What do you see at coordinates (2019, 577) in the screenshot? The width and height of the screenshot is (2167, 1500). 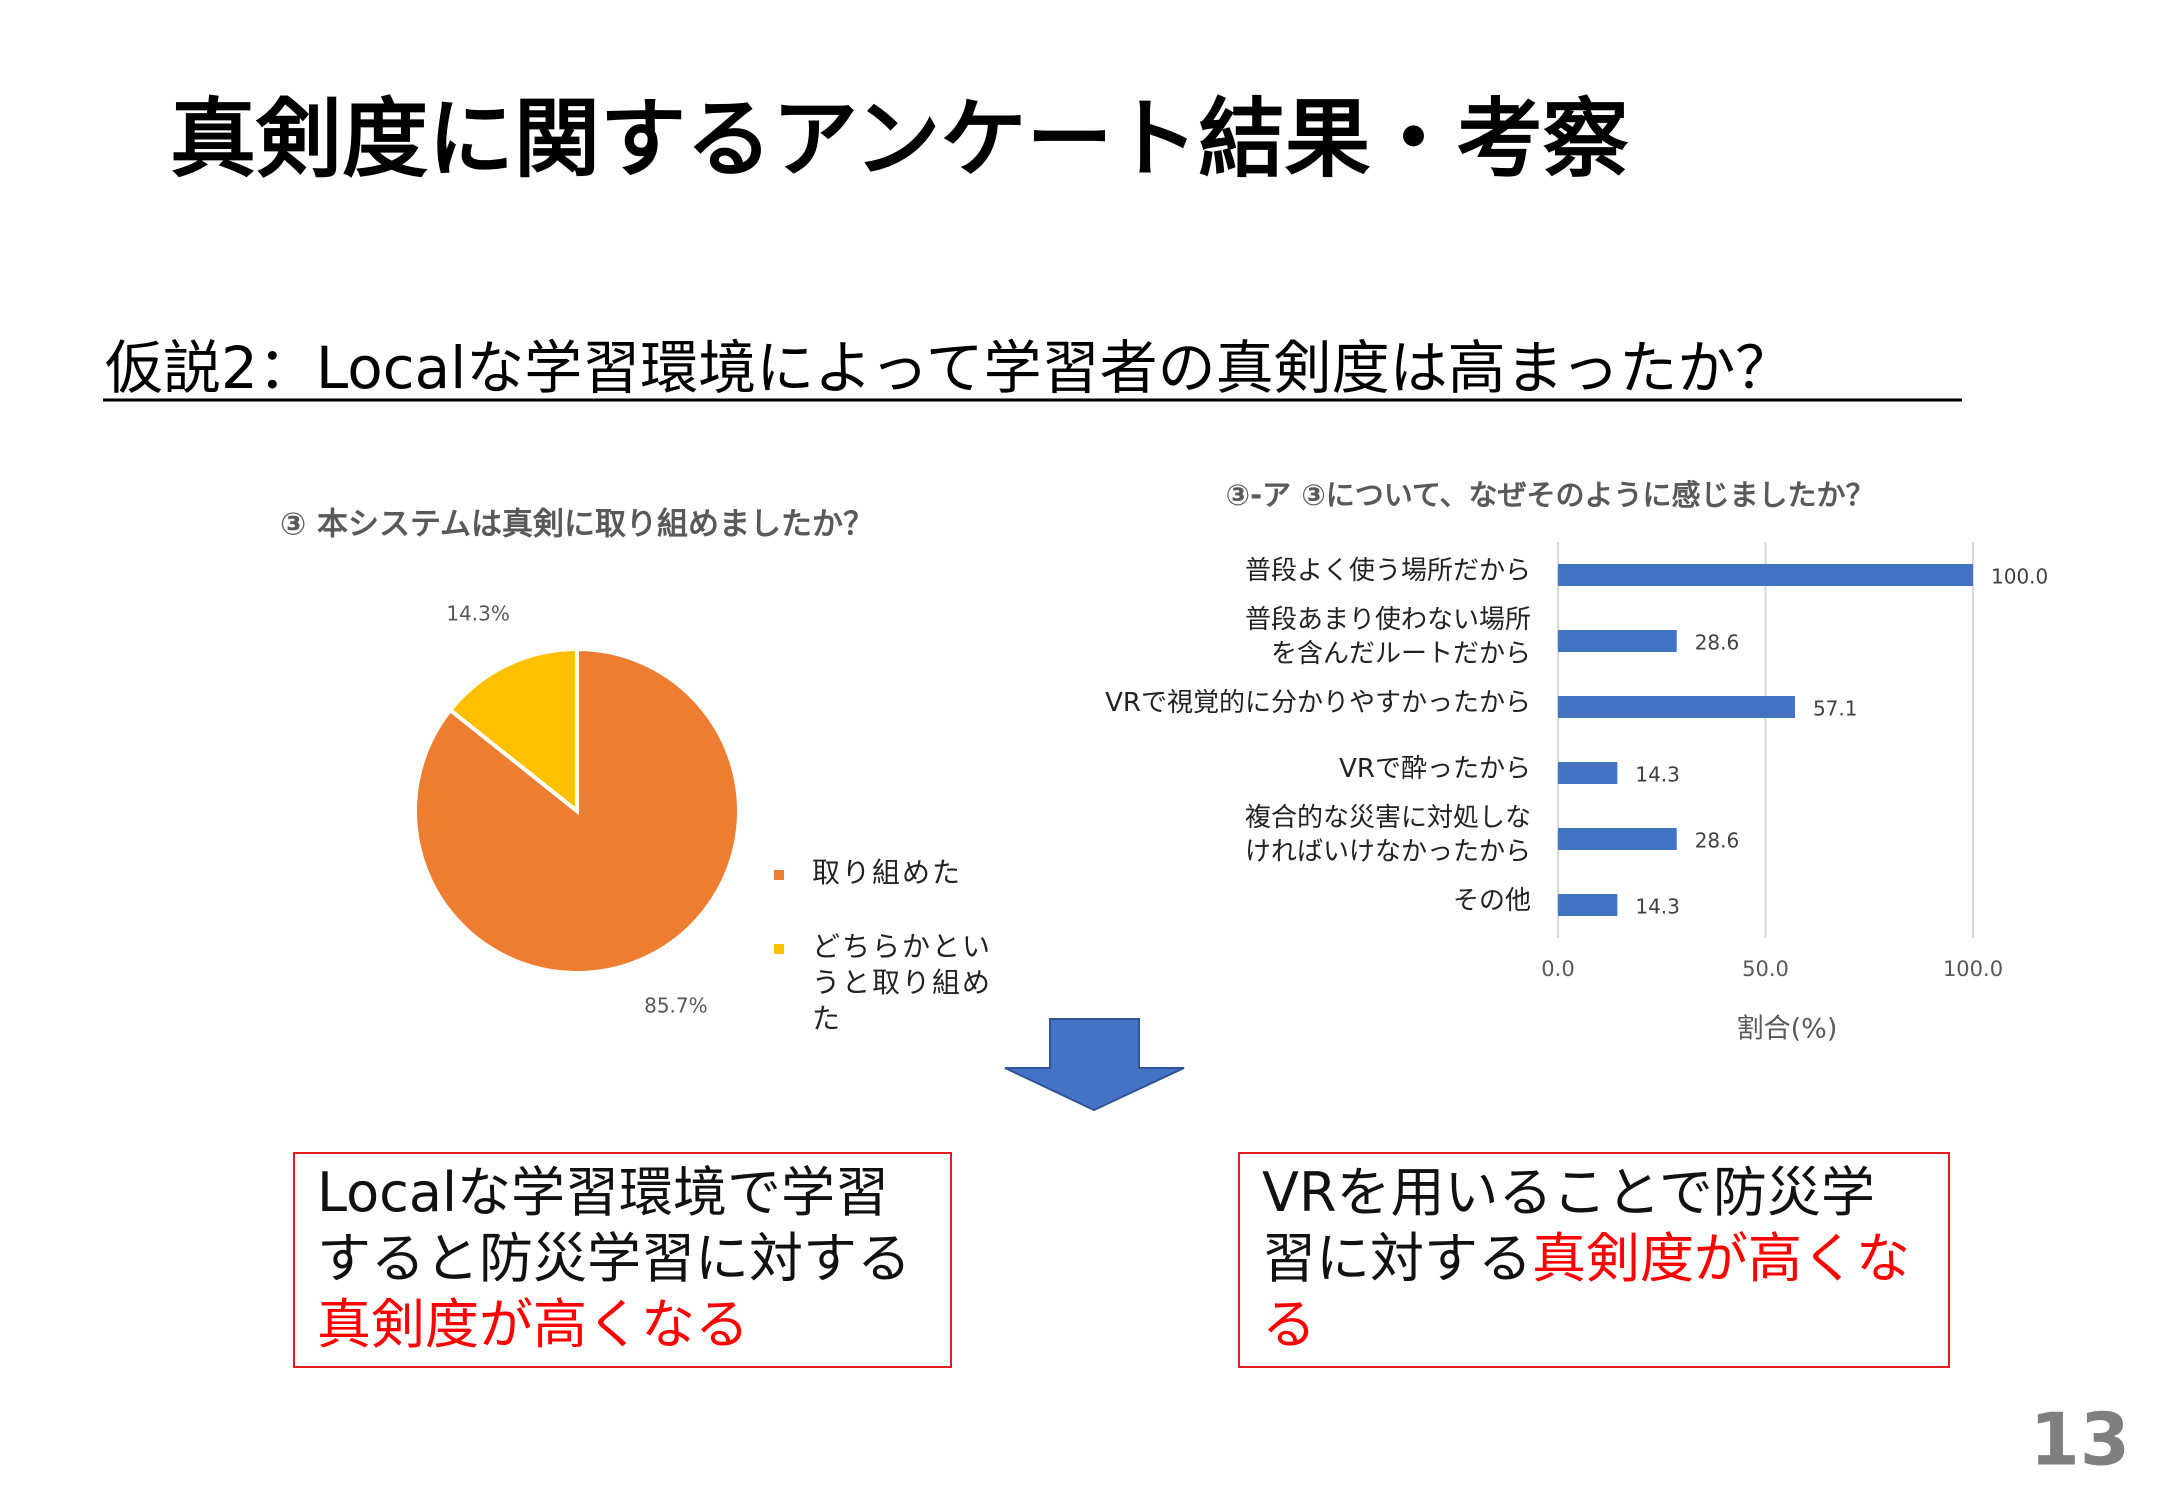 I see `data-label: 100.0` at bounding box center [2019, 577].